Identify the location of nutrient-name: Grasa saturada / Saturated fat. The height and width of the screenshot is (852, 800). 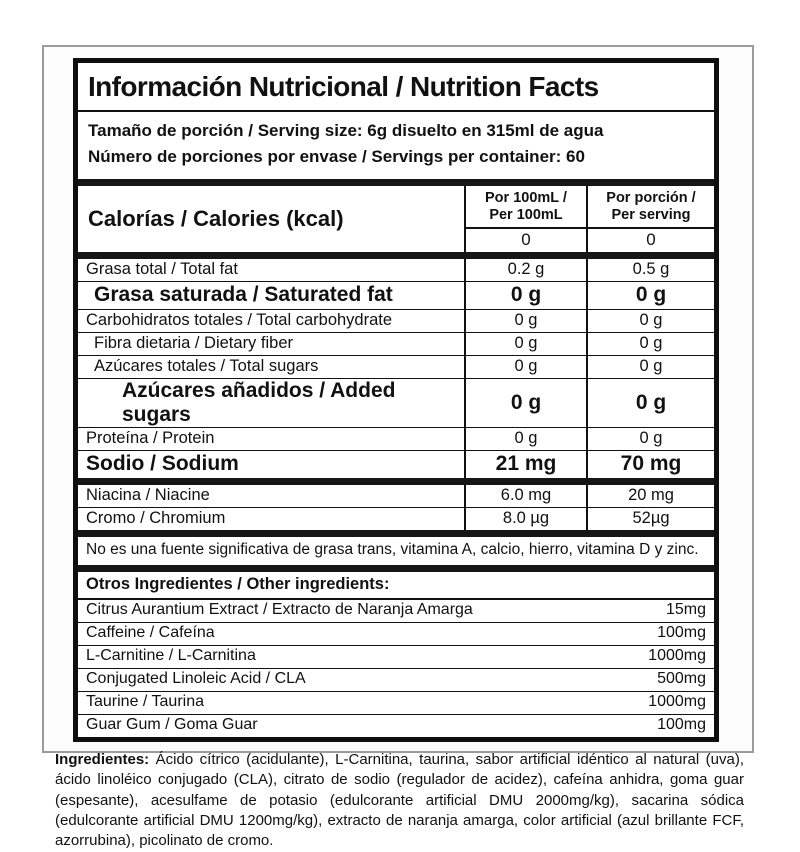
(243, 295).